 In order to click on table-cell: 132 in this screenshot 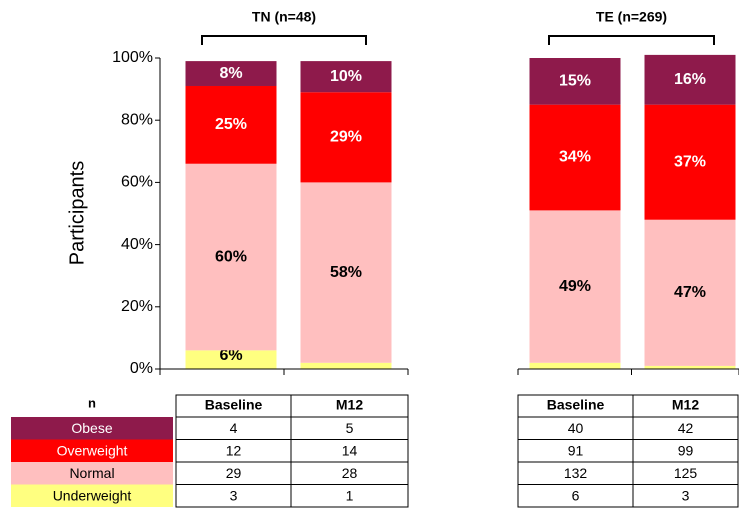, I will do `click(576, 473)`.